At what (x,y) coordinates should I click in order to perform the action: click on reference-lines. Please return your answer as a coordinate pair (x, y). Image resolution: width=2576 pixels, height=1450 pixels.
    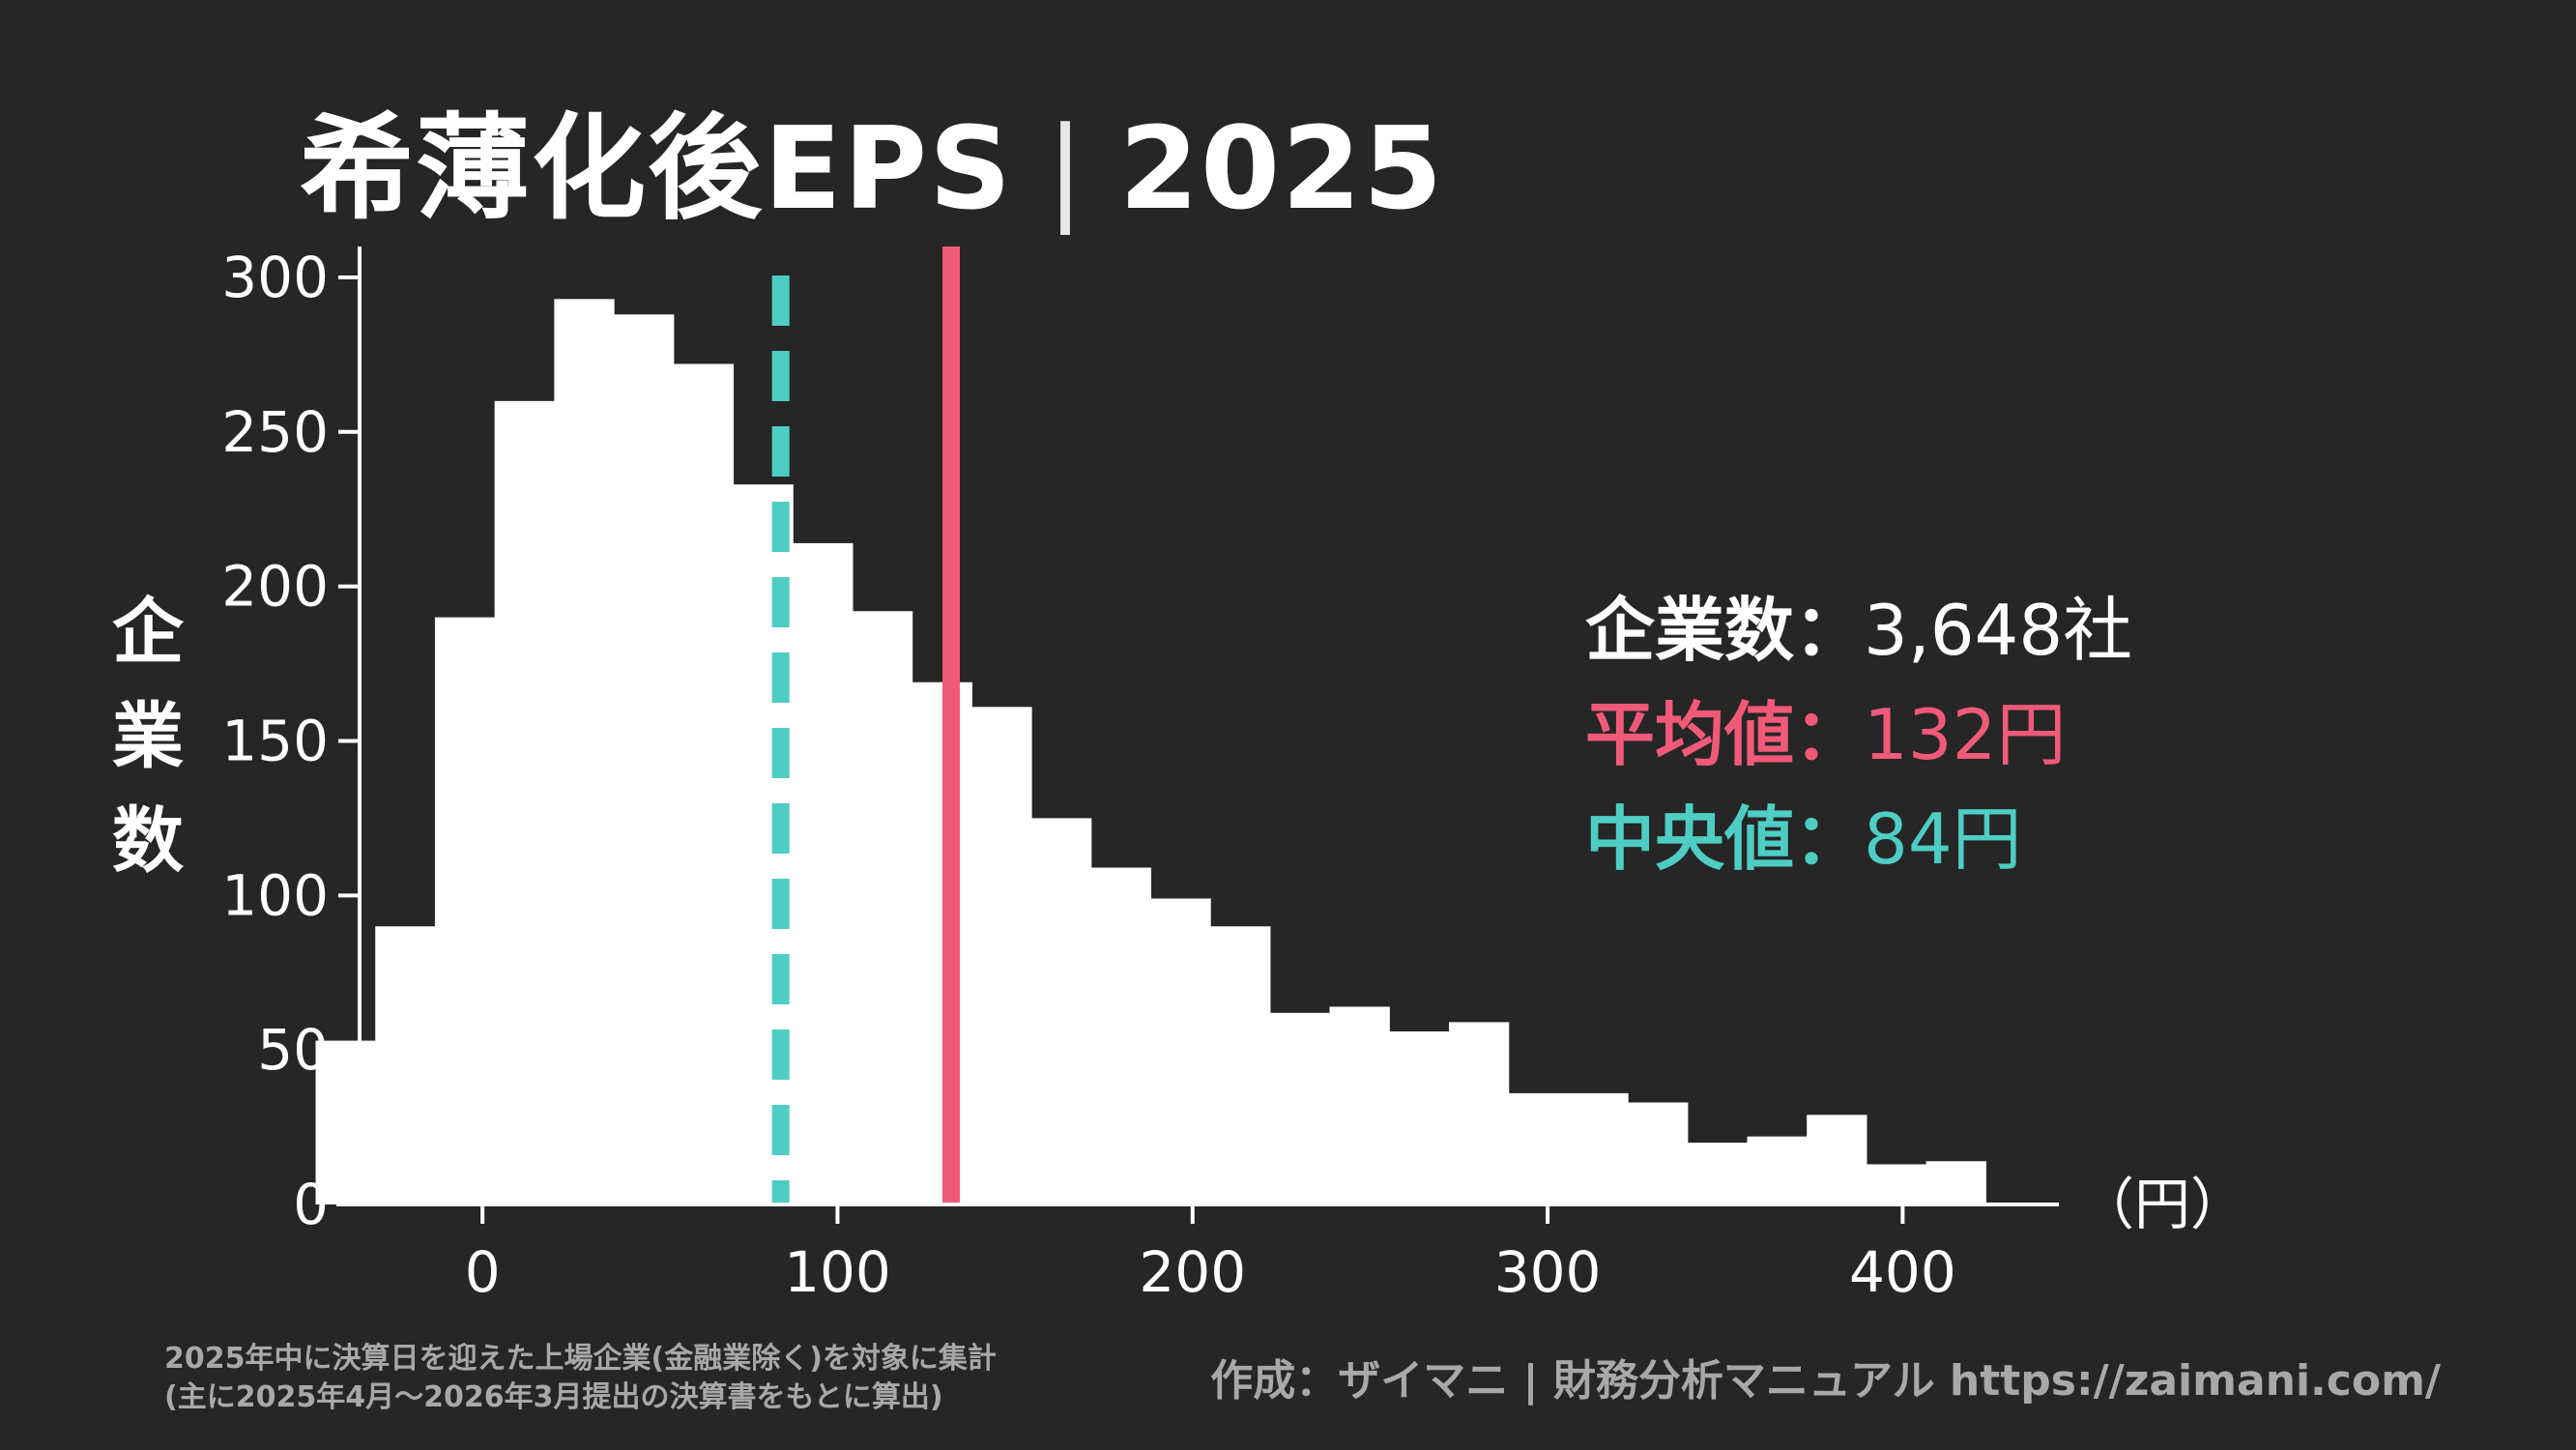
    Looking at the image, I should click on (865, 725).